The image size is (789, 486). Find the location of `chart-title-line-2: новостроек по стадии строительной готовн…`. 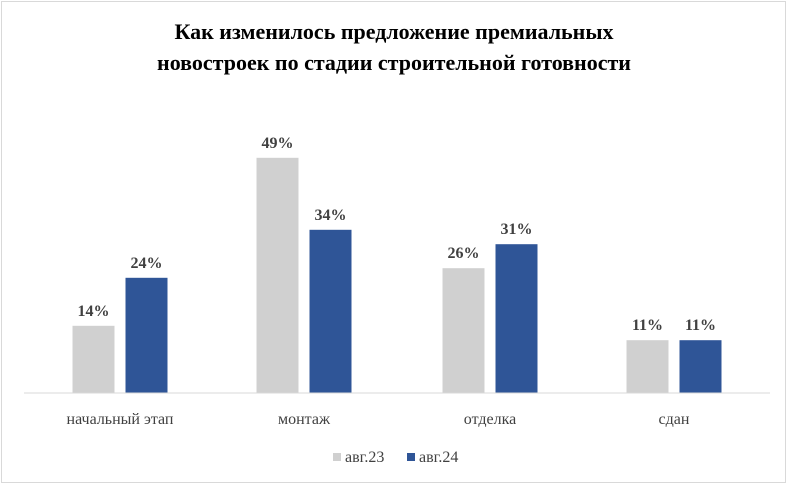

chart-title-line-2: новостроек по стадии строительной готовн… is located at coordinates (394, 62).